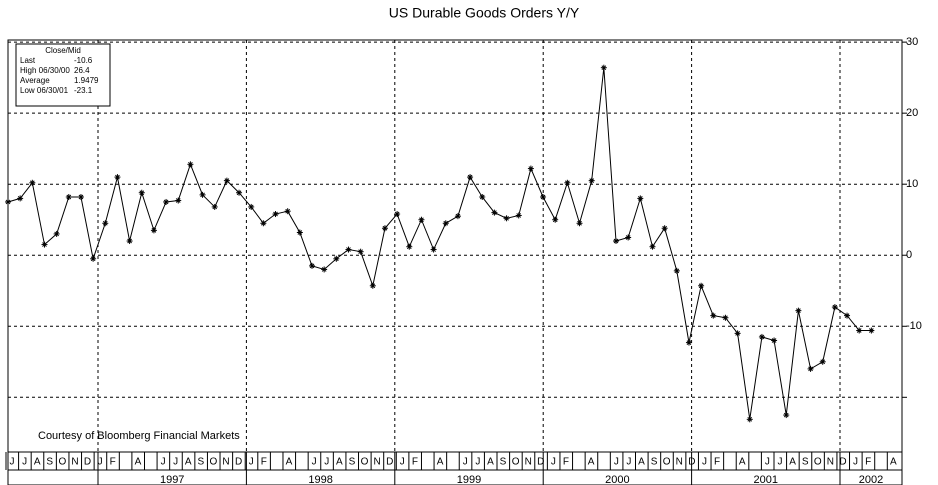  What do you see at coordinates (766, 479) in the screenshot?
I see `year-label: 2001` at bounding box center [766, 479].